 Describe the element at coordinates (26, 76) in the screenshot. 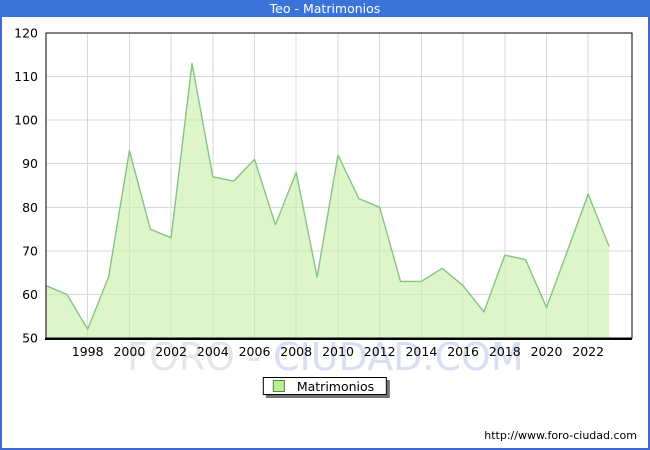

I see `y-tick-label: 110` at that location.